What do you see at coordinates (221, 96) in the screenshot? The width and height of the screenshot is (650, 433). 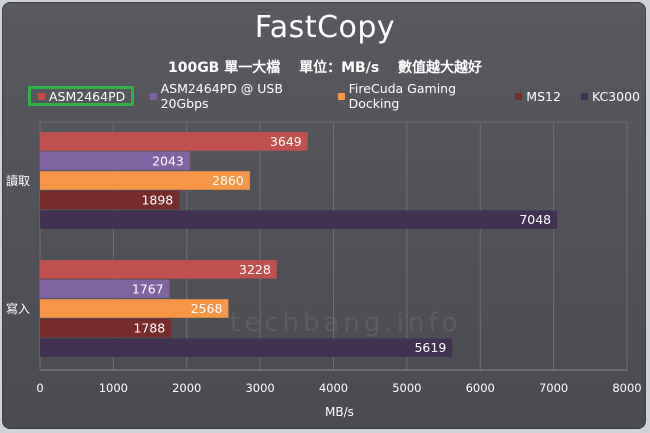 I see `legend-label-1: ASM2464PD @ USB 20Gbps` at bounding box center [221, 96].